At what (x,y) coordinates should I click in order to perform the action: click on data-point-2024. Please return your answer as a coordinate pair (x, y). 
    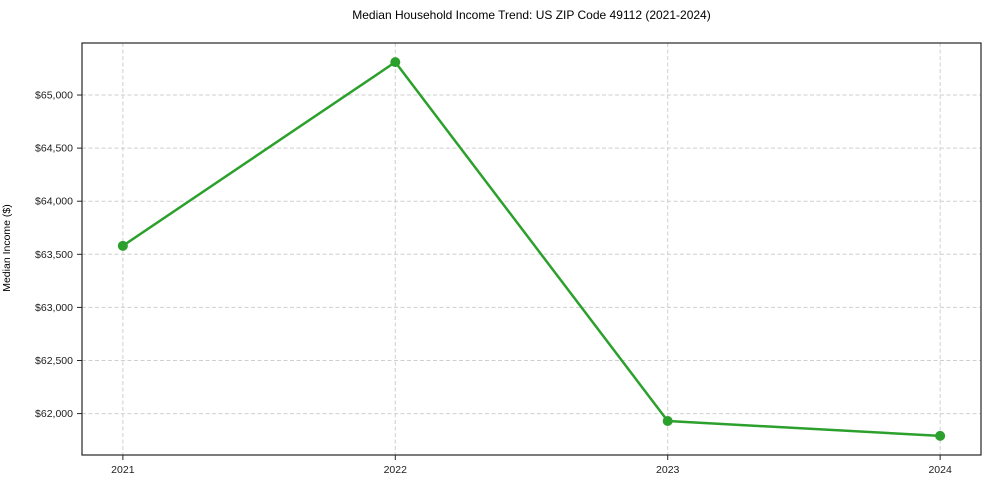
    Looking at the image, I should click on (940, 435).